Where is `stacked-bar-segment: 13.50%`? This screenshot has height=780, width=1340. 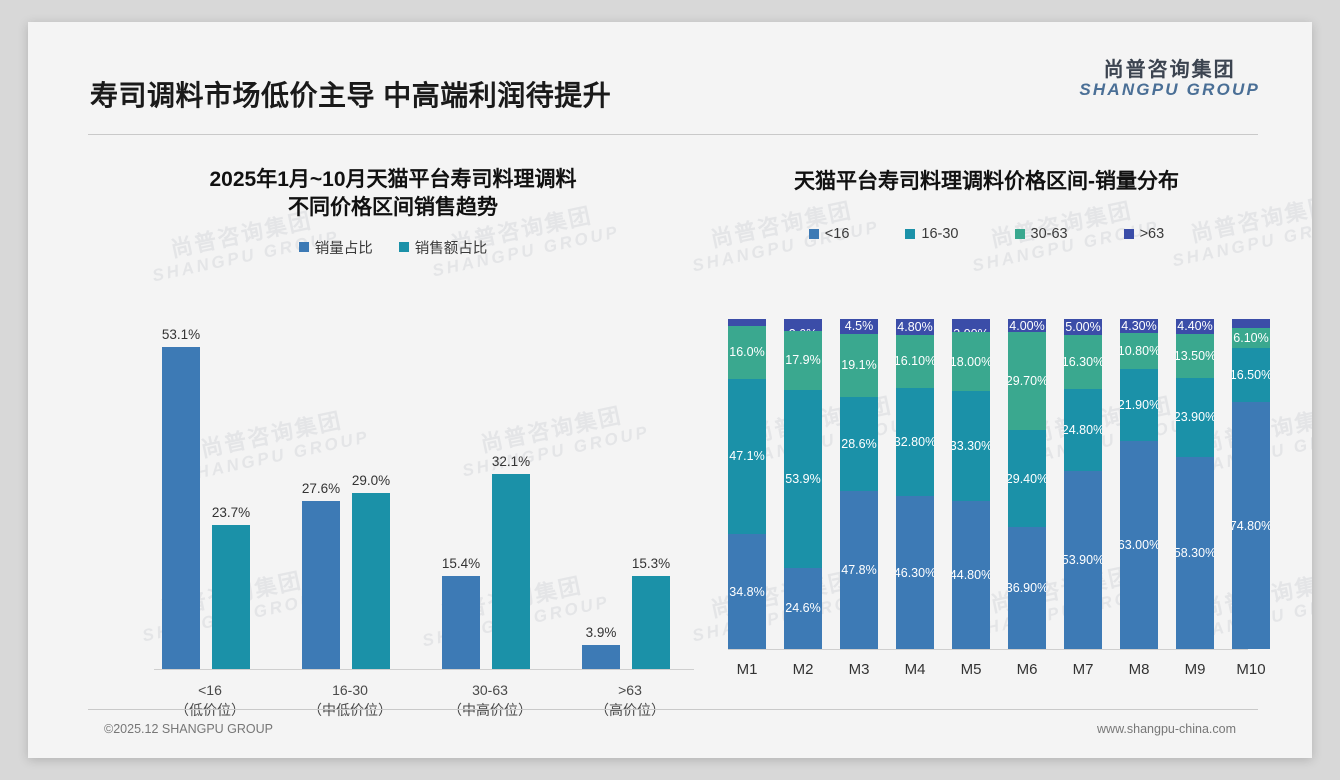
stacked-bar-segment: 13.50% is located at coordinates (1195, 355).